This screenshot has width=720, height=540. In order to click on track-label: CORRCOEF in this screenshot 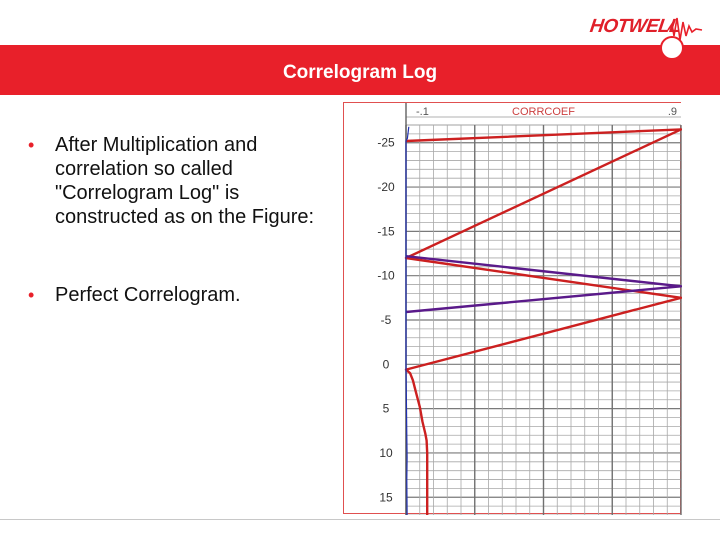, I will do `click(543, 112)`.